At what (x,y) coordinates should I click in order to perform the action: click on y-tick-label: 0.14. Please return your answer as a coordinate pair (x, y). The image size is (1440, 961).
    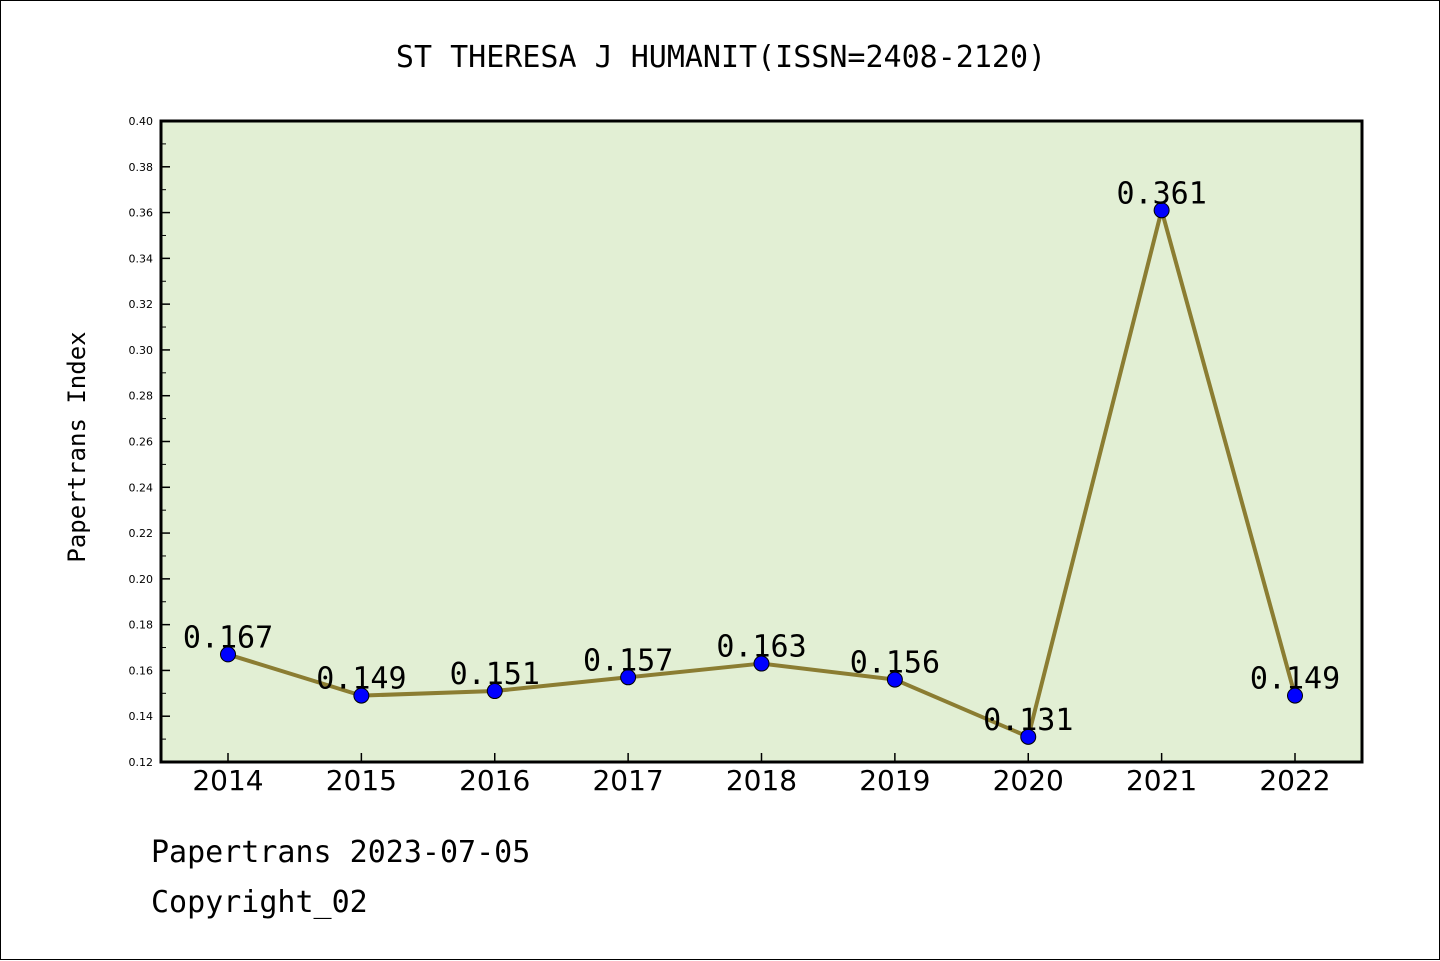
    Looking at the image, I should click on (141, 716).